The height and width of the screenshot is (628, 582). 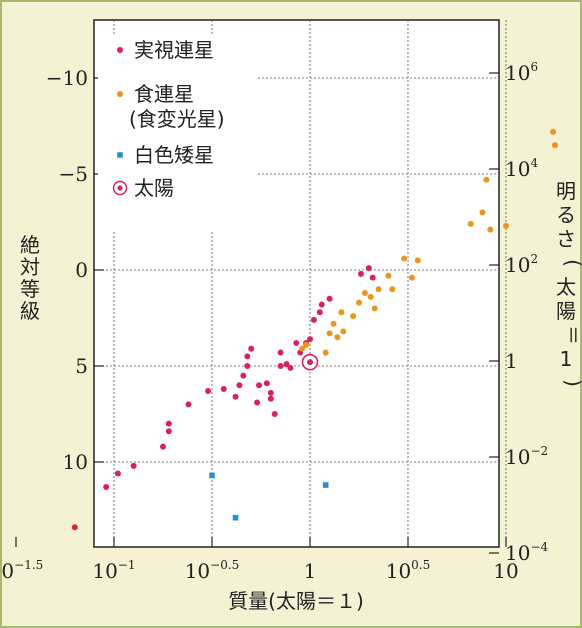 What do you see at coordinates (30, 245) in the screenshot?
I see `y-axis-title-left-char: 絶` at bounding box center [30, 245].